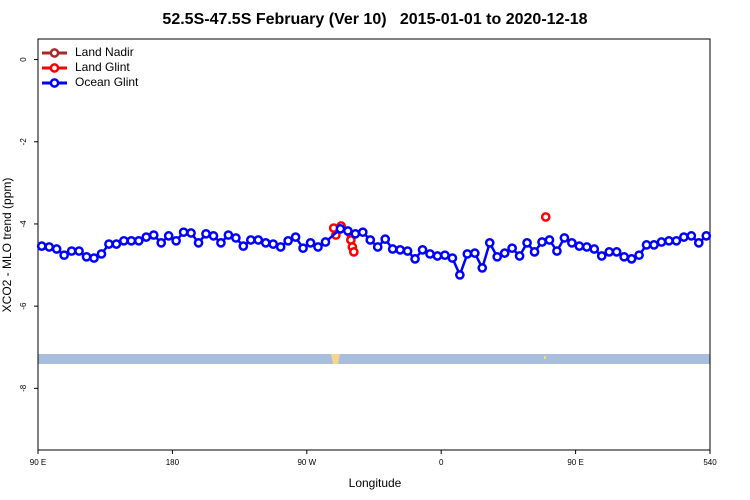  Describe the element at coordinates (38, 462) in the screenshot. I see `x-tick-label: 90 E` at that location.